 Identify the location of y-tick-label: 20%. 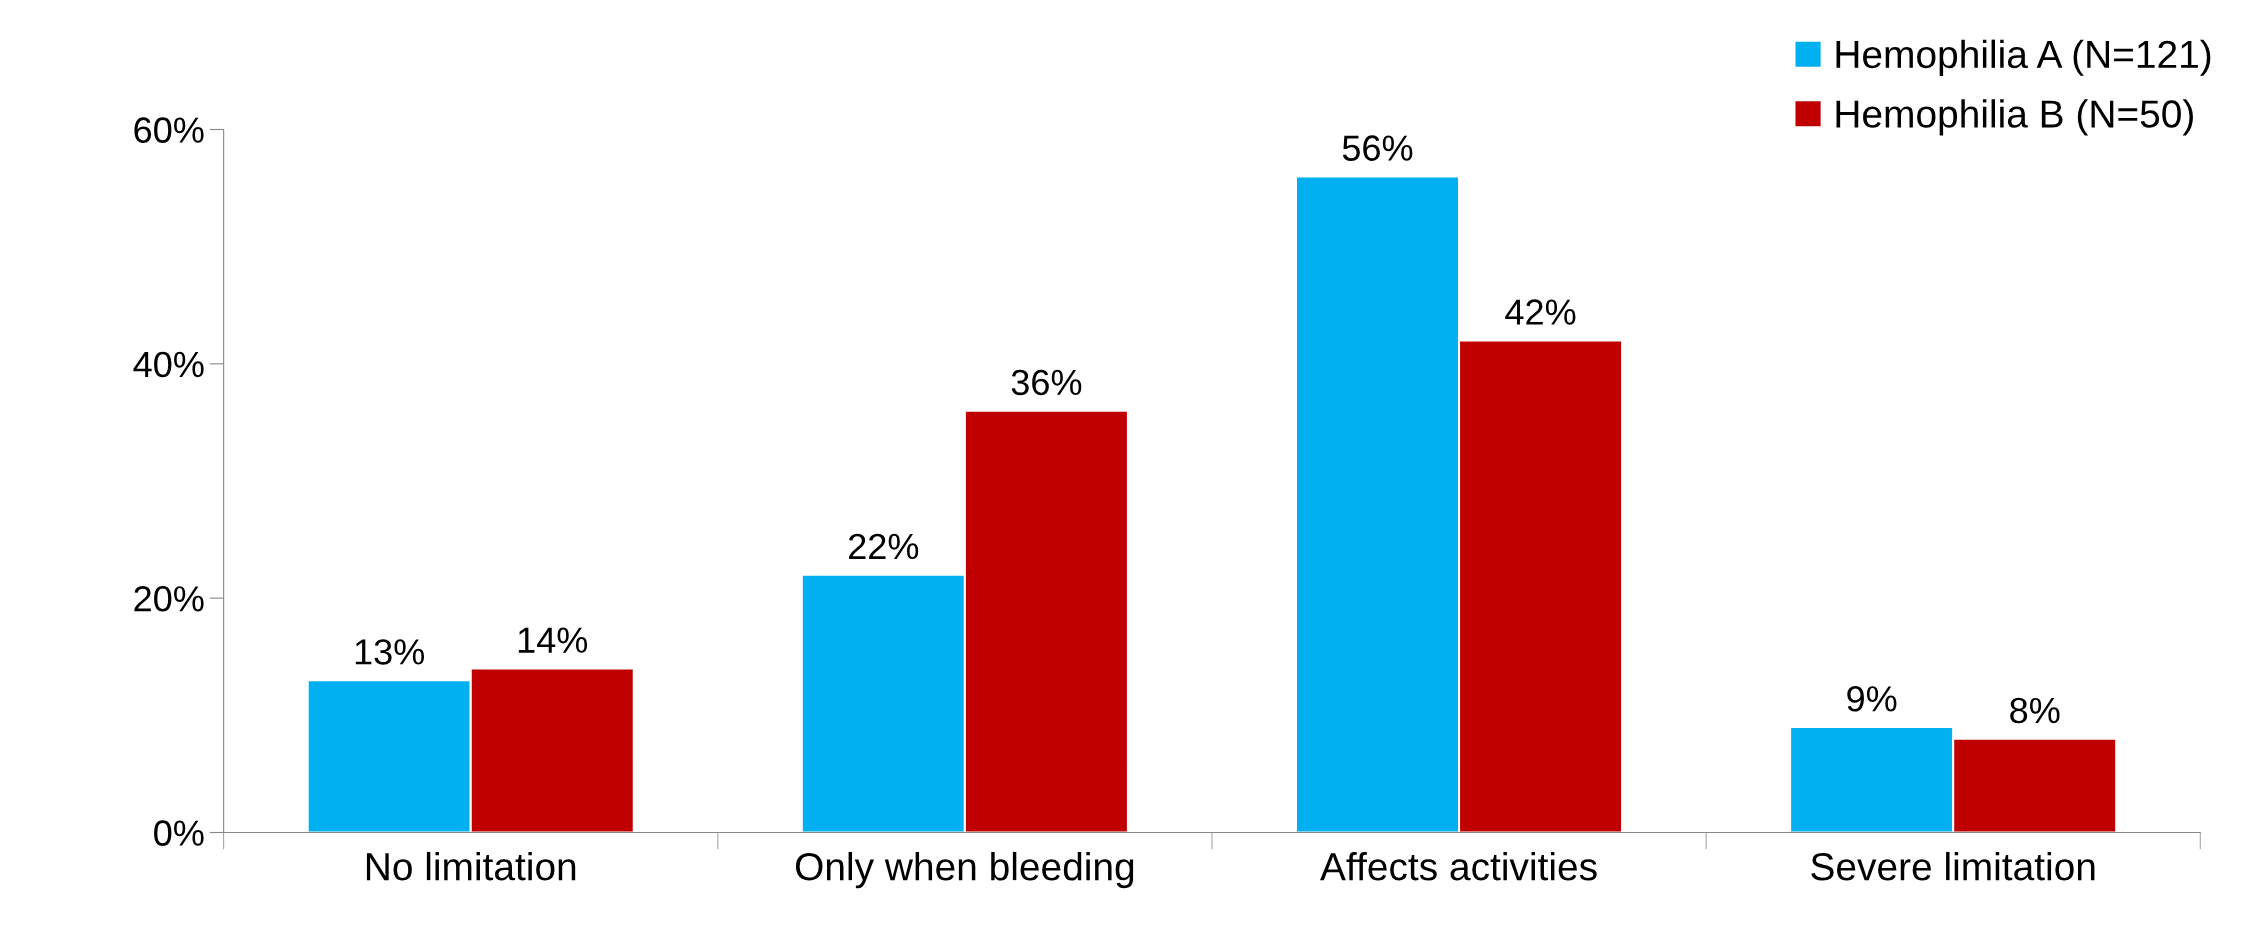
(169, 599).